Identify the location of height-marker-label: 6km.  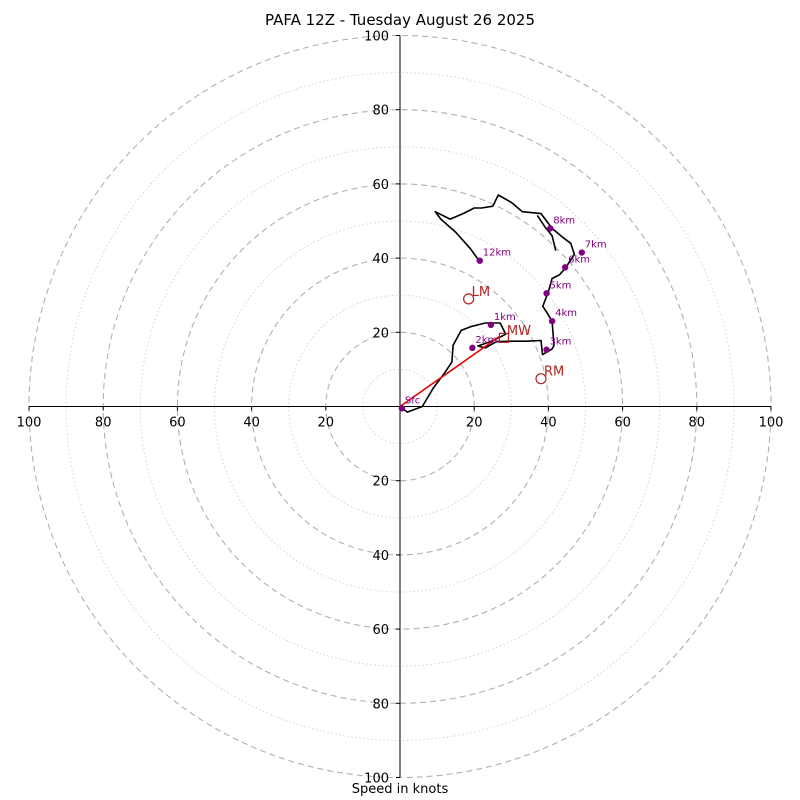
(579, 259).